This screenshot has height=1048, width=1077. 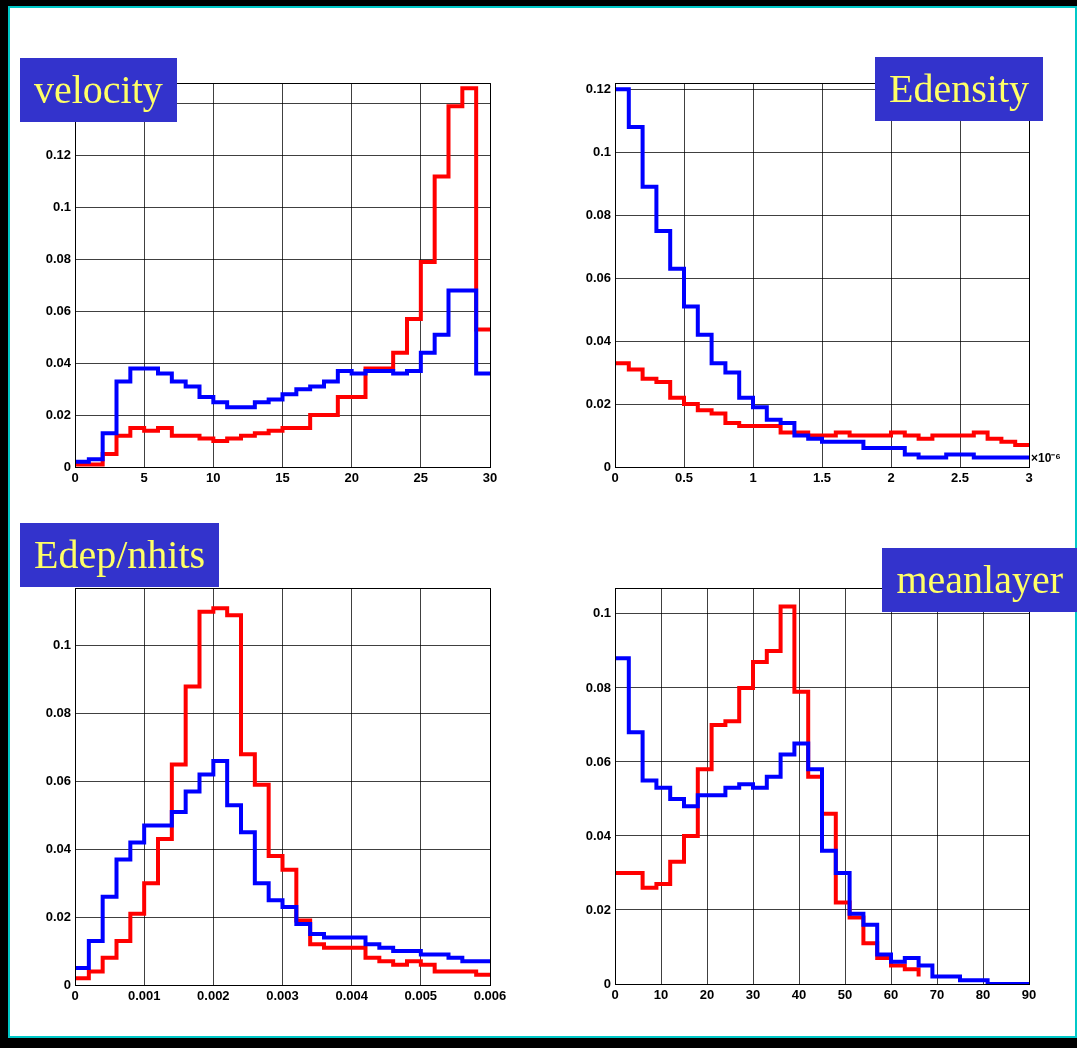 I want to click on chart-title: Edep/nhits, so click(x=120, y=555).